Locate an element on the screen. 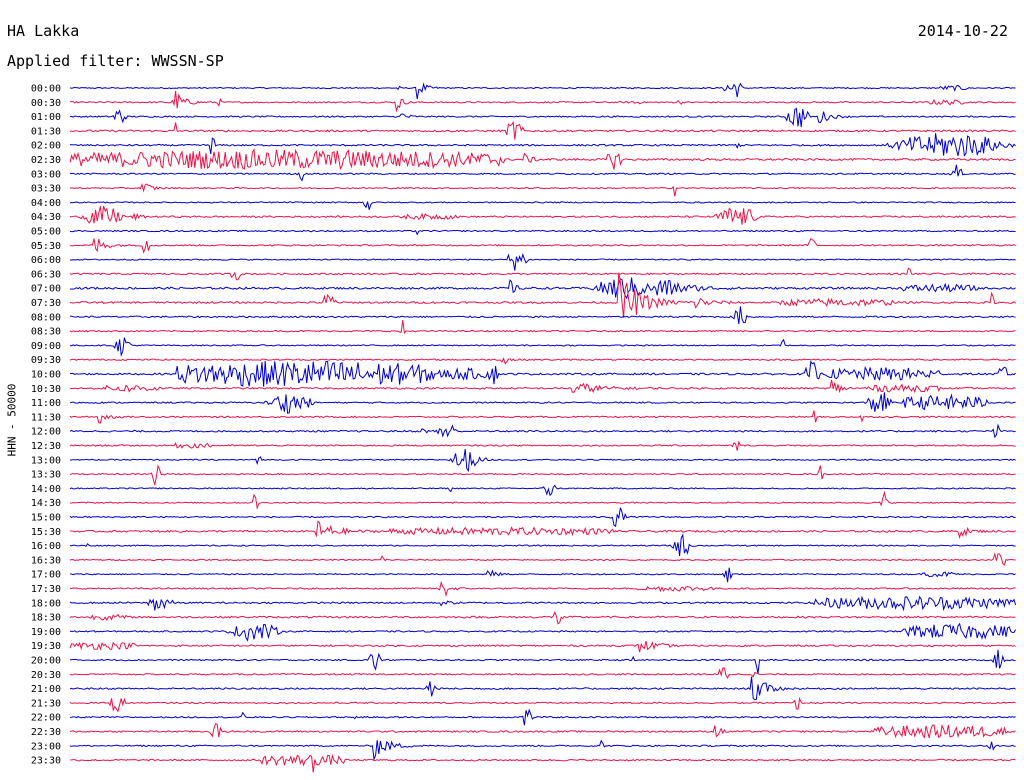 This screenshot has height=780, width=1024. time-label: 14:00 is located at coordinates (46, 489).